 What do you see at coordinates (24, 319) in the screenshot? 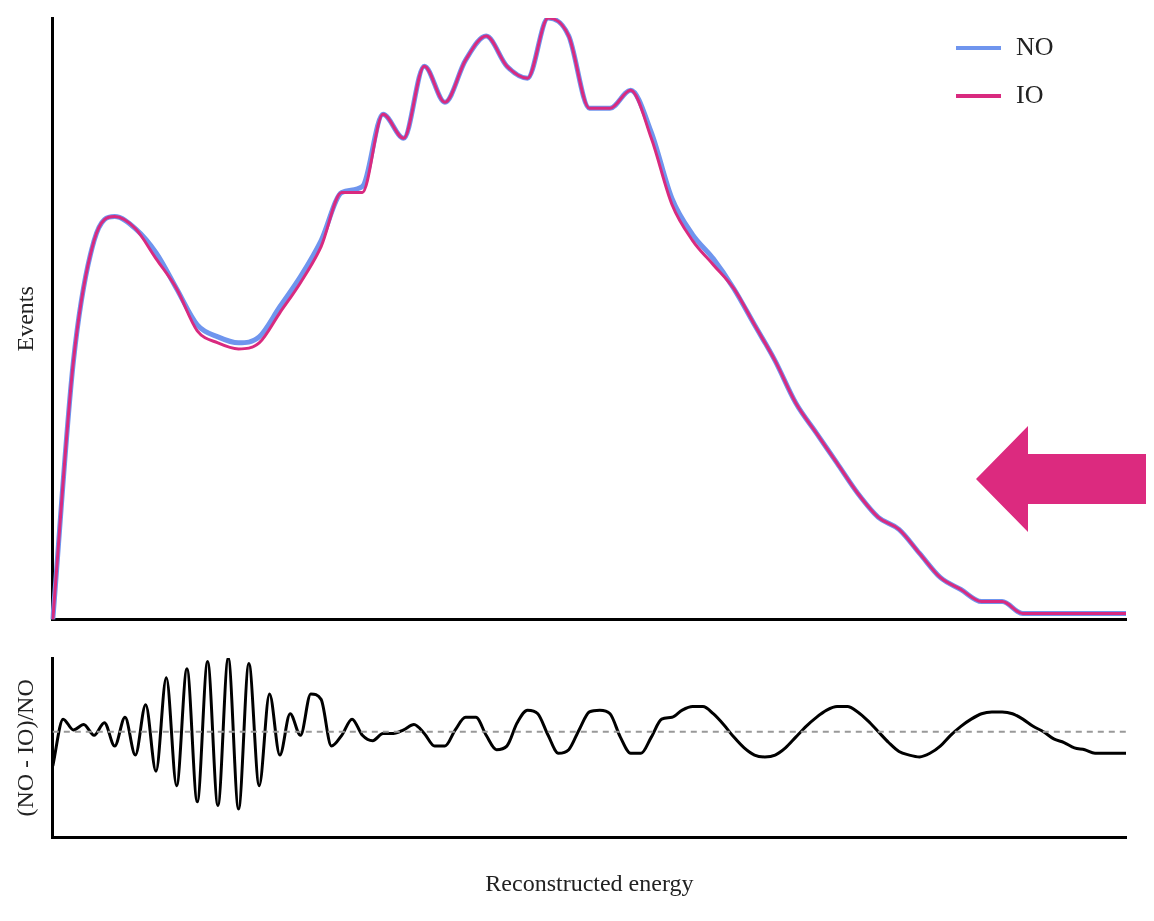
I see `y-axis-title: Events` at bounding box center [24, 319].